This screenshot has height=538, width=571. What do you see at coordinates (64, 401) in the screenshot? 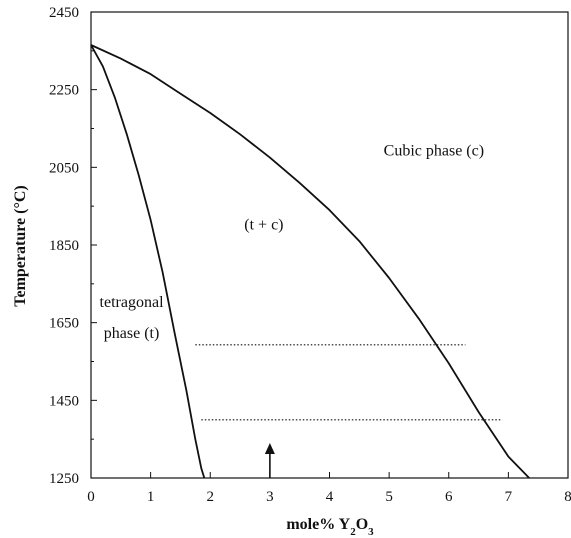
I see `y-tick-label: 1450` at bounding box center [64, 401].